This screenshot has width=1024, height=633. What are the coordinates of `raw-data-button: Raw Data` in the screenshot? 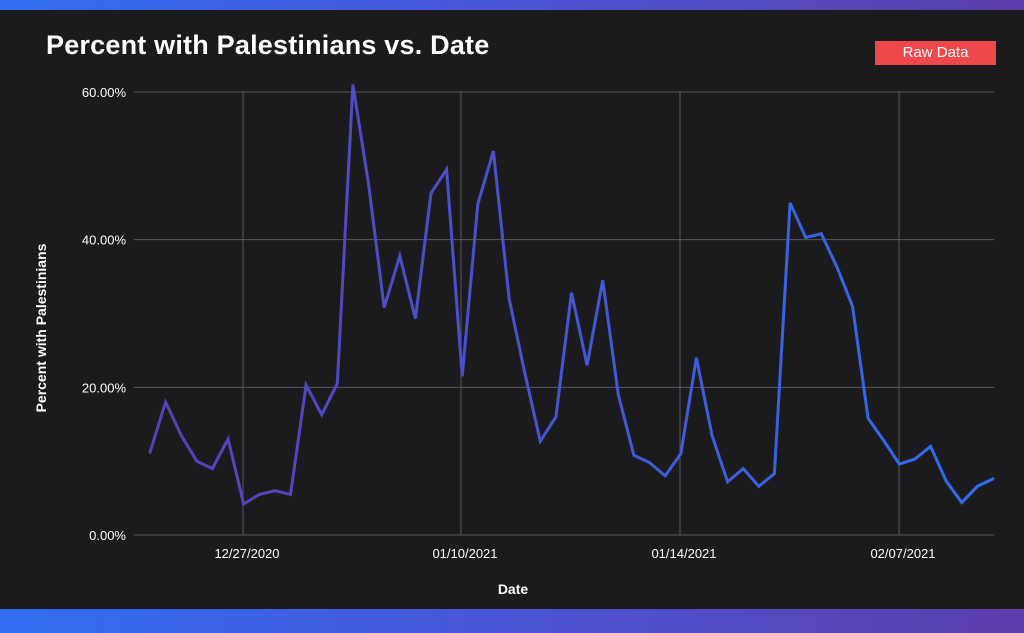 It's located at (935, 53).